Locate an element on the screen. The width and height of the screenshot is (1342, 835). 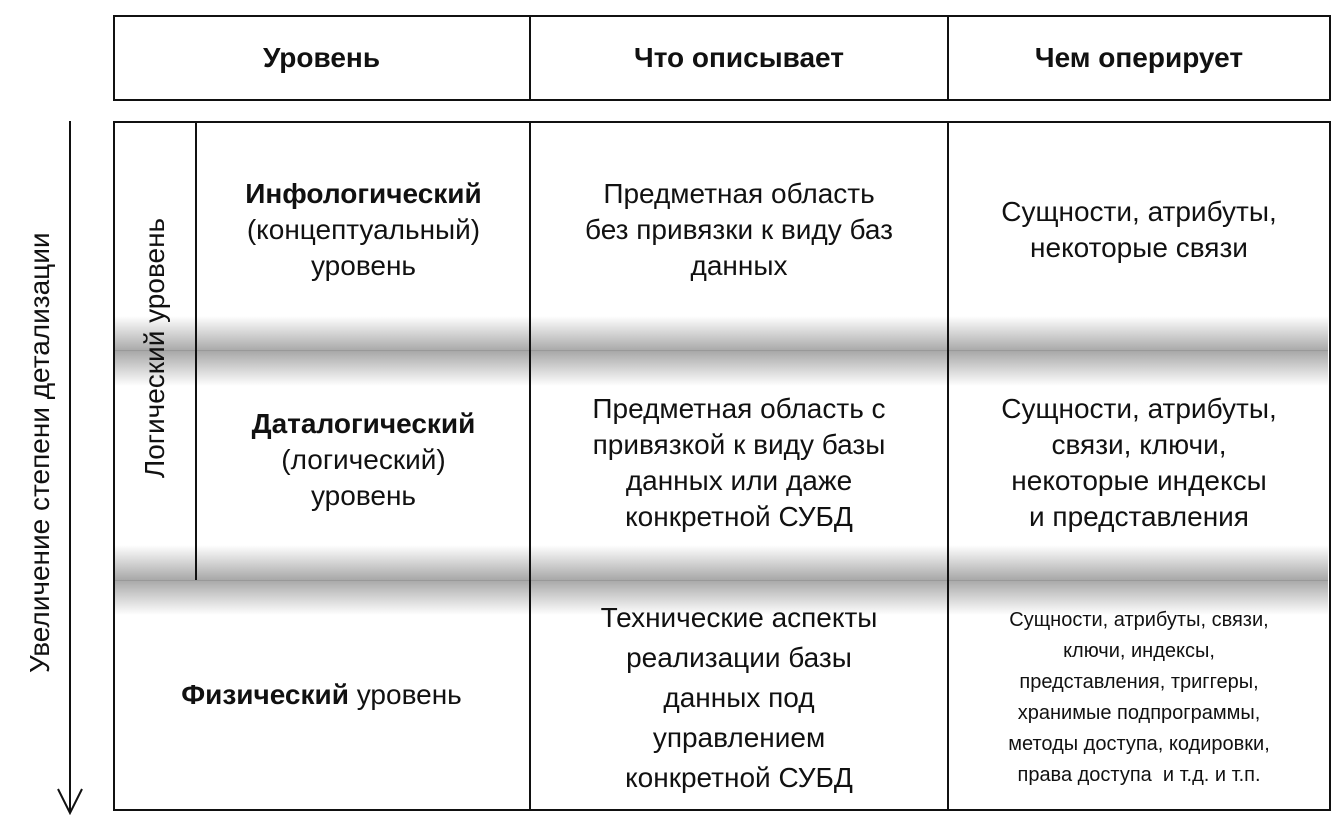
level-physical: Физический уровень is located at coordinates (321, 695).